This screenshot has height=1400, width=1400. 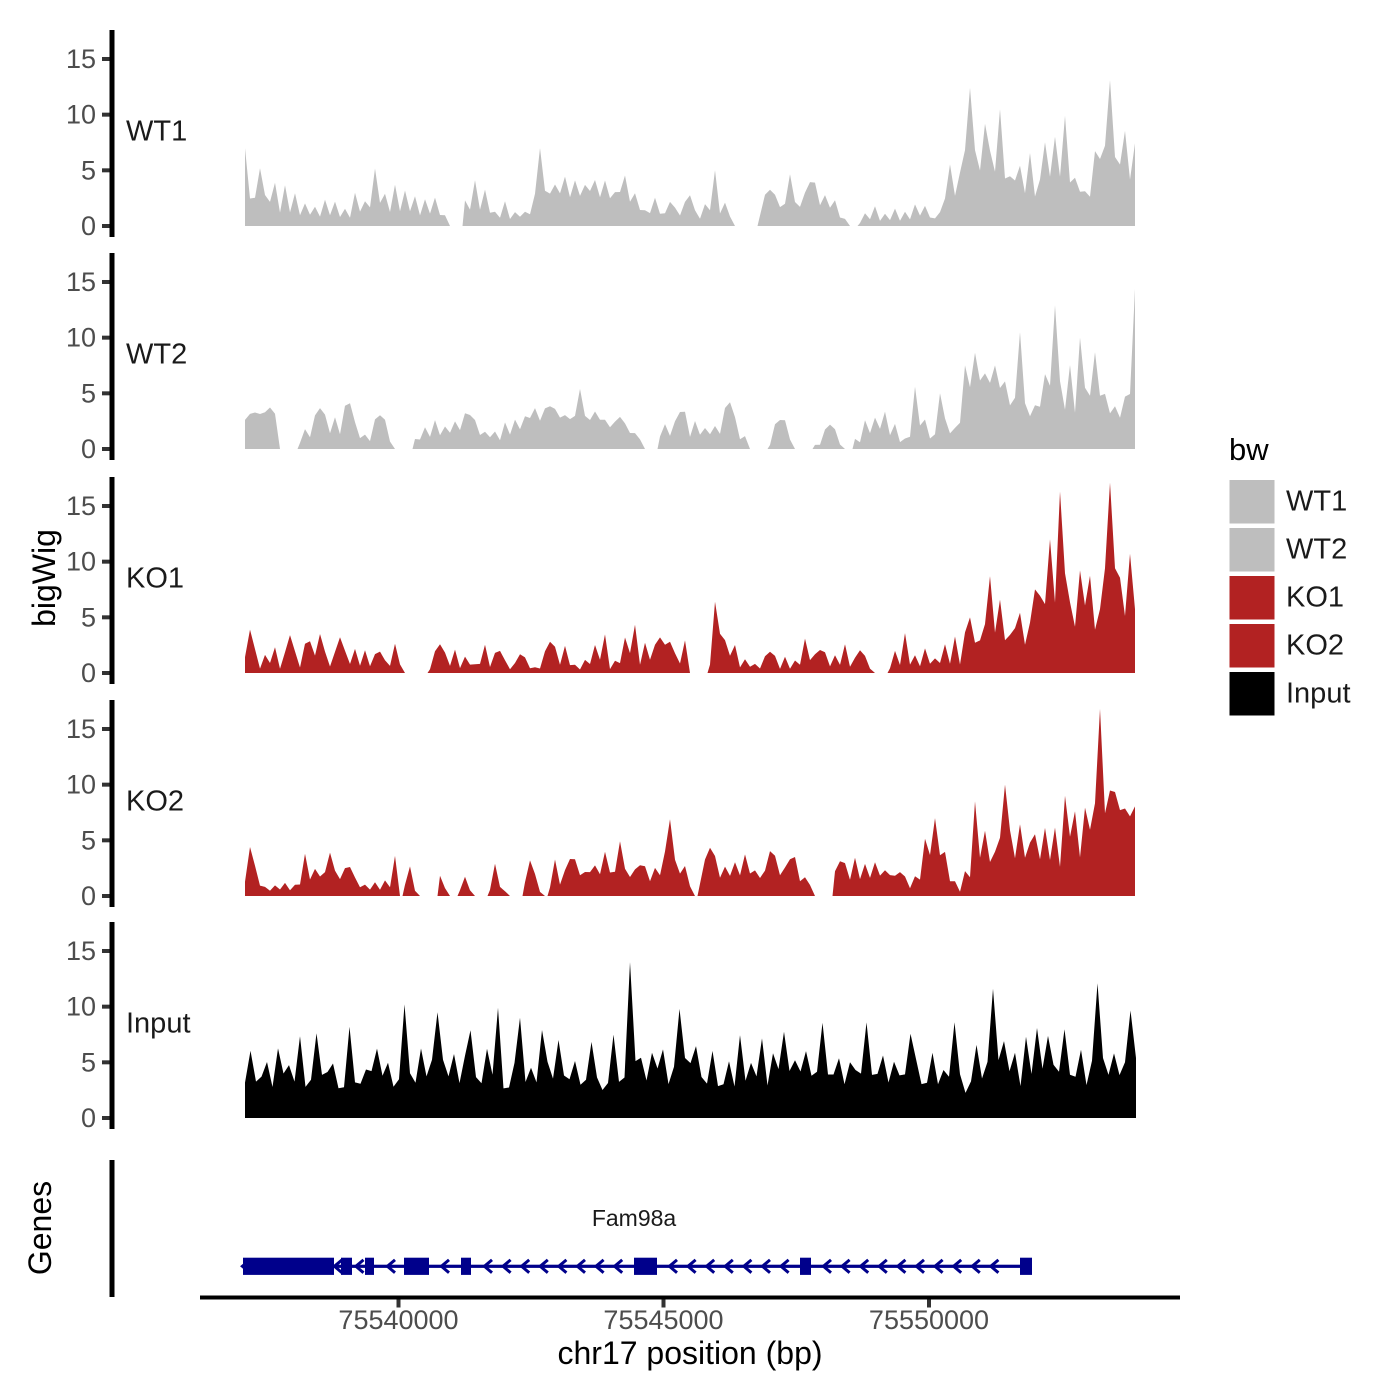 What do you see at coordinates (929, 1320) in the screenshot?
I see `svg-text: 75550000` at bounding box center [929, 1320].